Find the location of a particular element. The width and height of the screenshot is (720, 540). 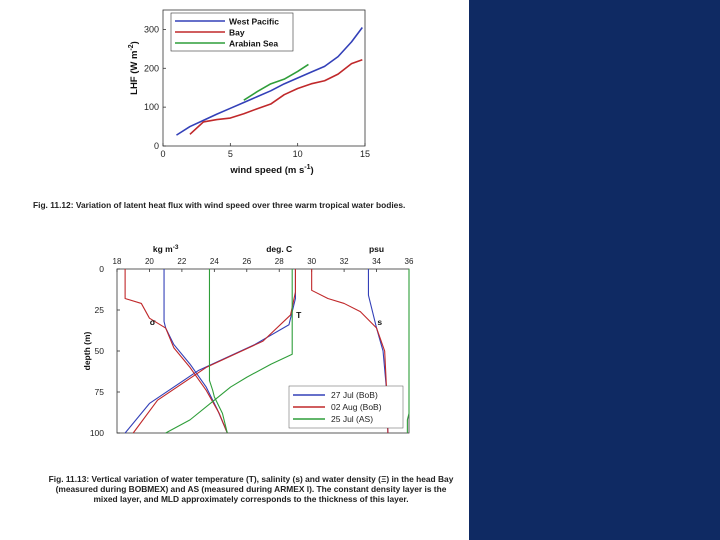

unit-label: psu is located at coordinates (376, 249).